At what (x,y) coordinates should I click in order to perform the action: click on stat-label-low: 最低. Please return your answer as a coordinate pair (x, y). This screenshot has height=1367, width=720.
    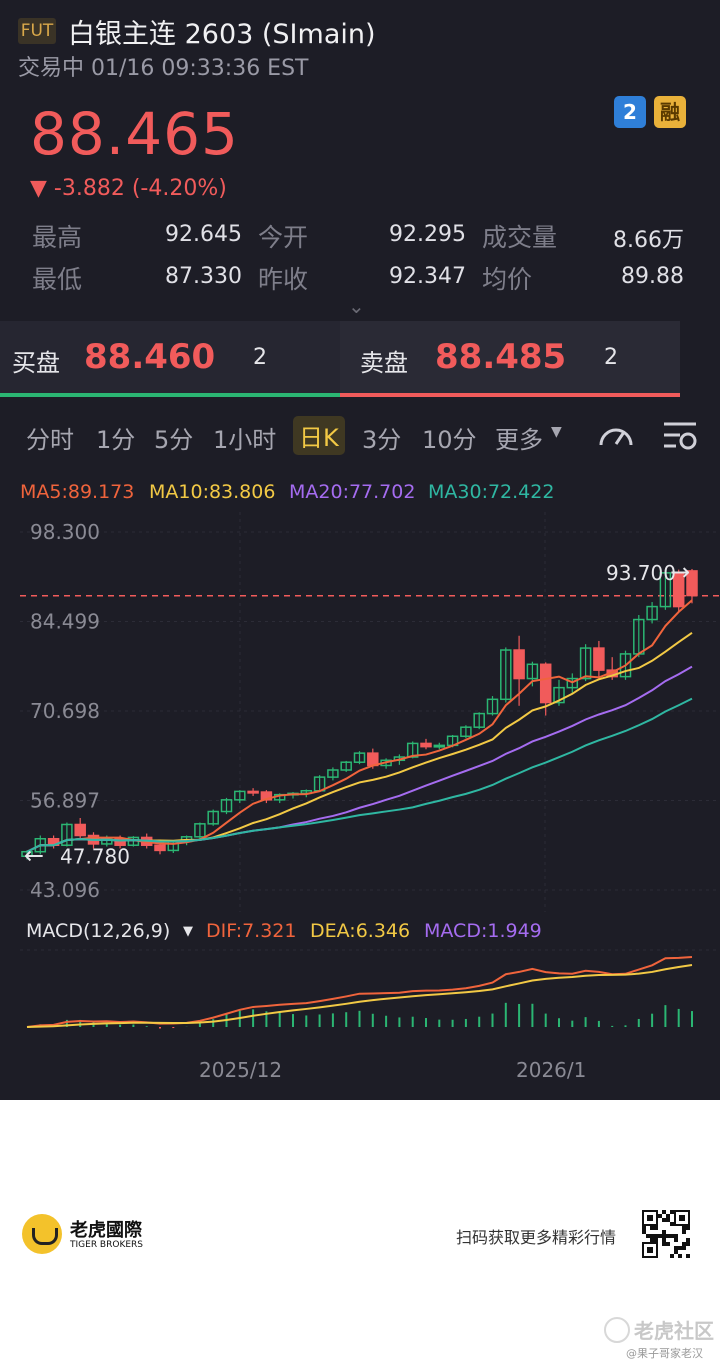
    Looking at the image, I should click on (57, 279).